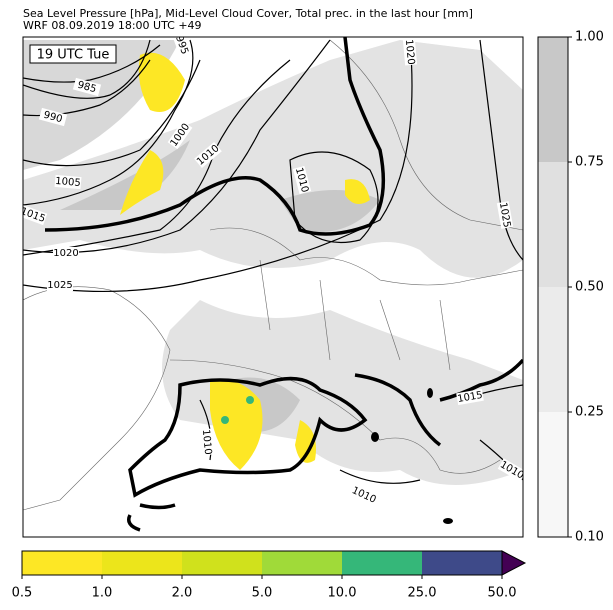 The width and height of the screenshot is (613, 610). I want to click on colorbar-tick-label: 0.25, so click(589, 412).